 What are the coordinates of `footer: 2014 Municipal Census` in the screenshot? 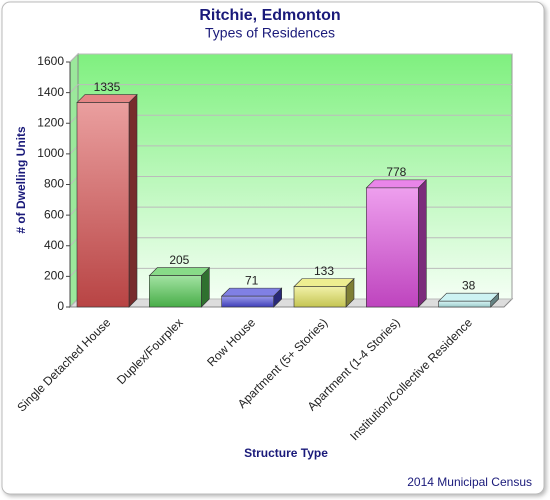 It's located at (469, 482).